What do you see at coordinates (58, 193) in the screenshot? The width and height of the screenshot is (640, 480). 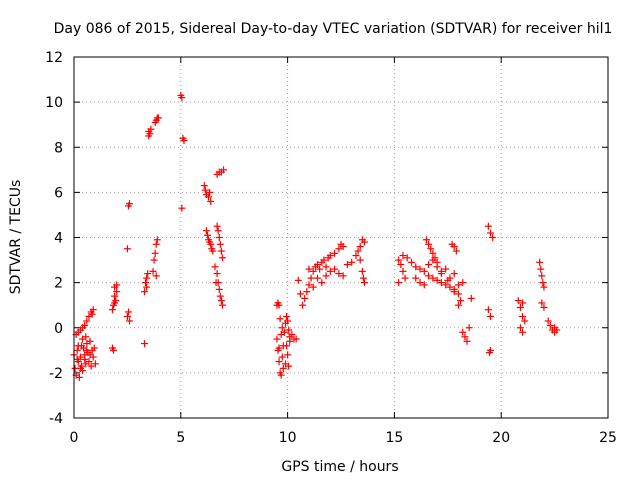 I see `y-tick-label: 6` at bounding box center [58, 193].